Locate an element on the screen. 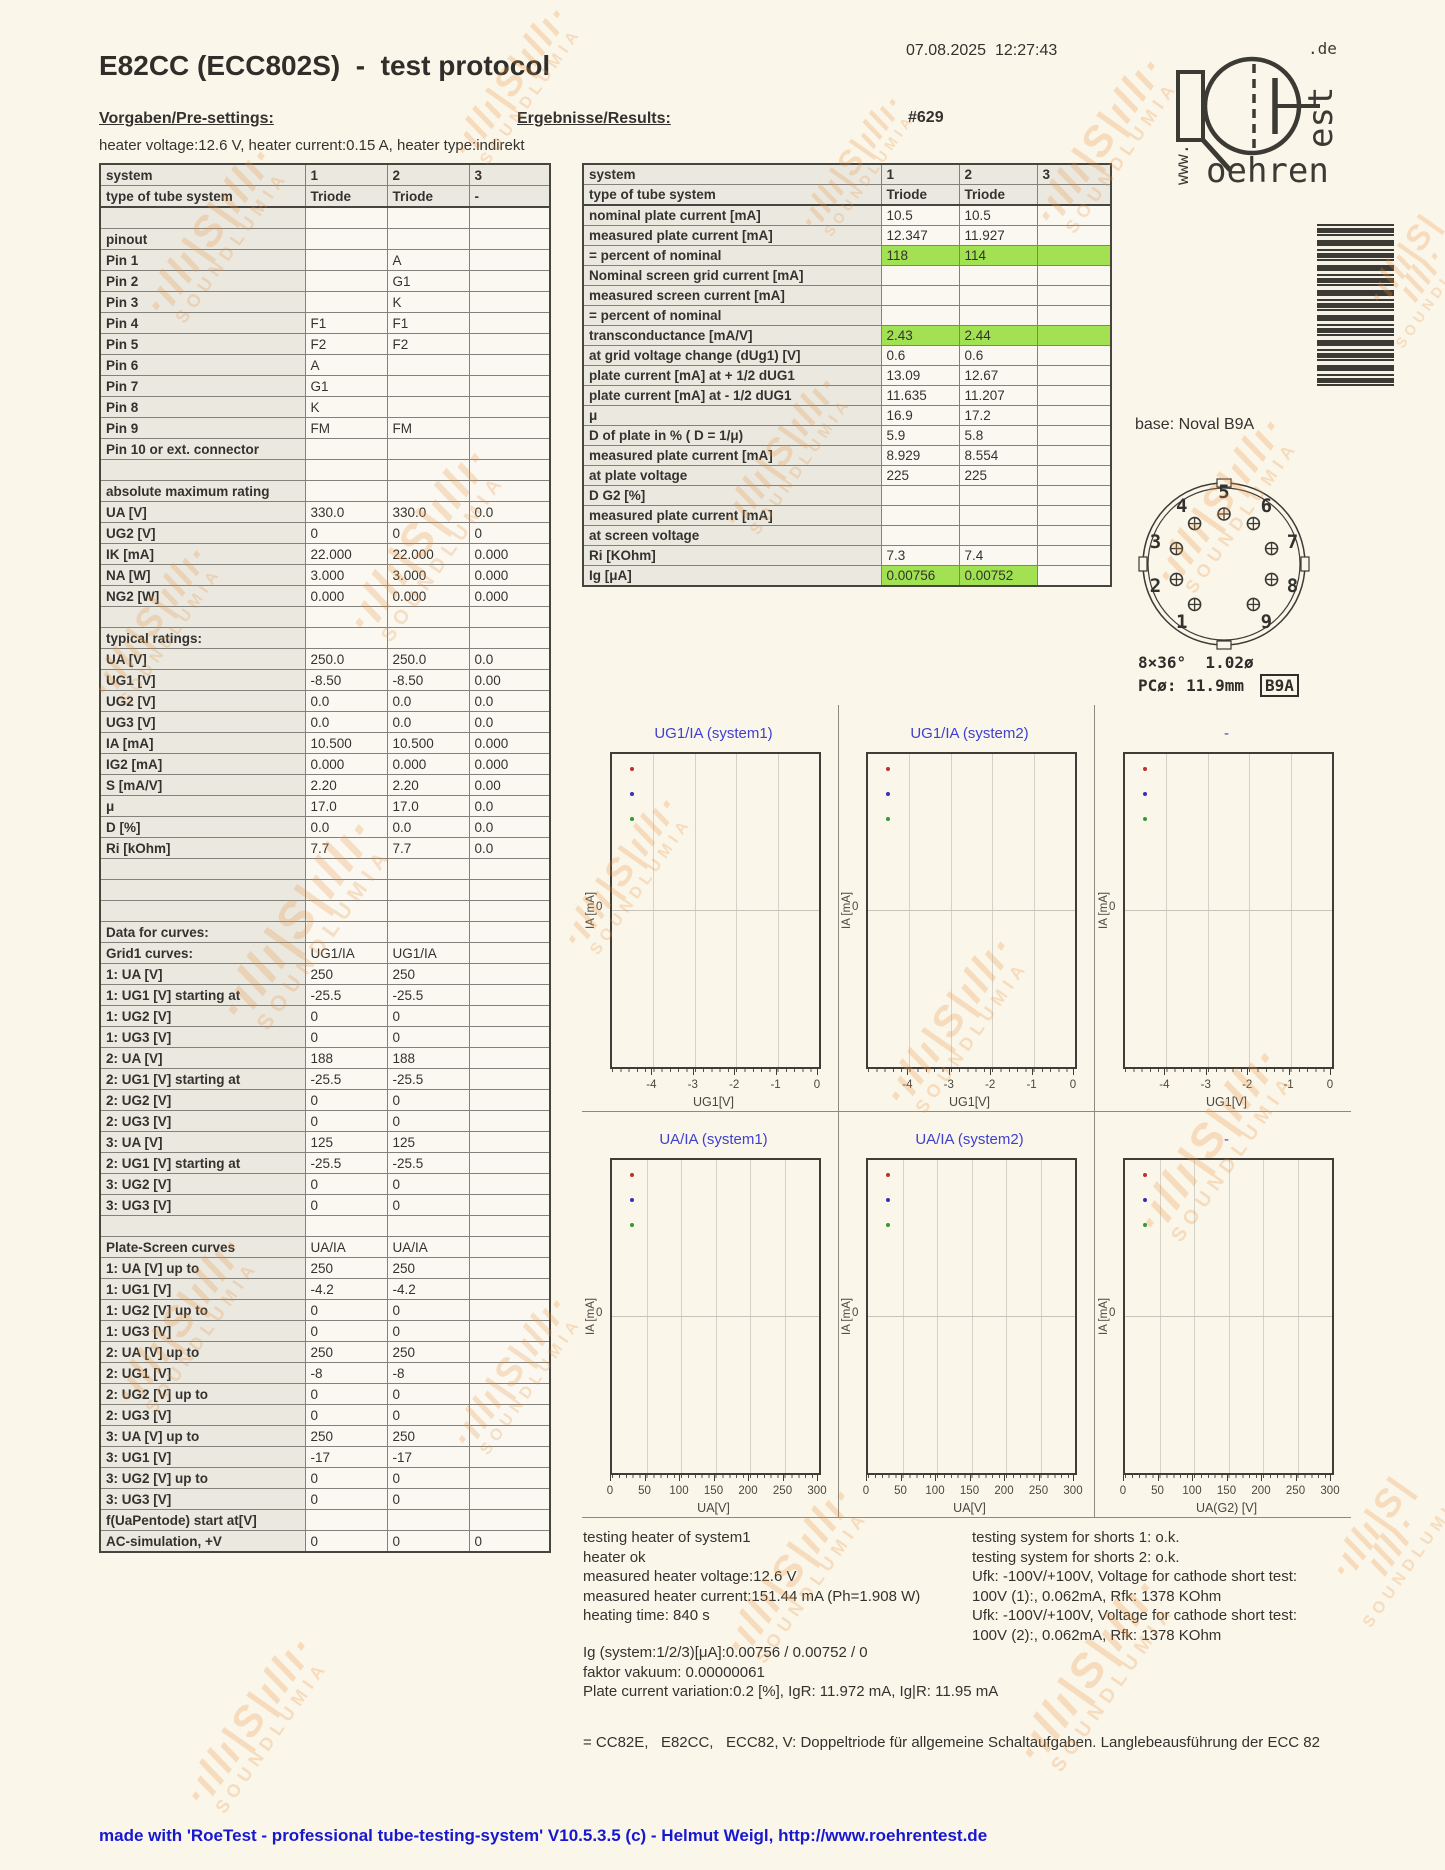 Image resolution: width=1445 pixels, height=1870 pixels. zero-gridline is located at coordinates (715, 1316).